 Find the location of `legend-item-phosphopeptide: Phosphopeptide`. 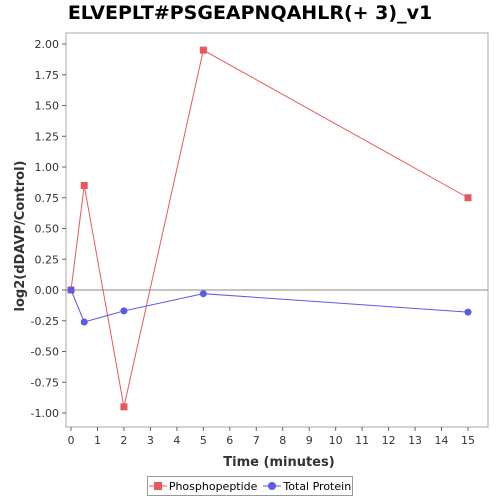

legend-item-phosphopeptide: Phosphopeptide is located at coordinates (203, 486).